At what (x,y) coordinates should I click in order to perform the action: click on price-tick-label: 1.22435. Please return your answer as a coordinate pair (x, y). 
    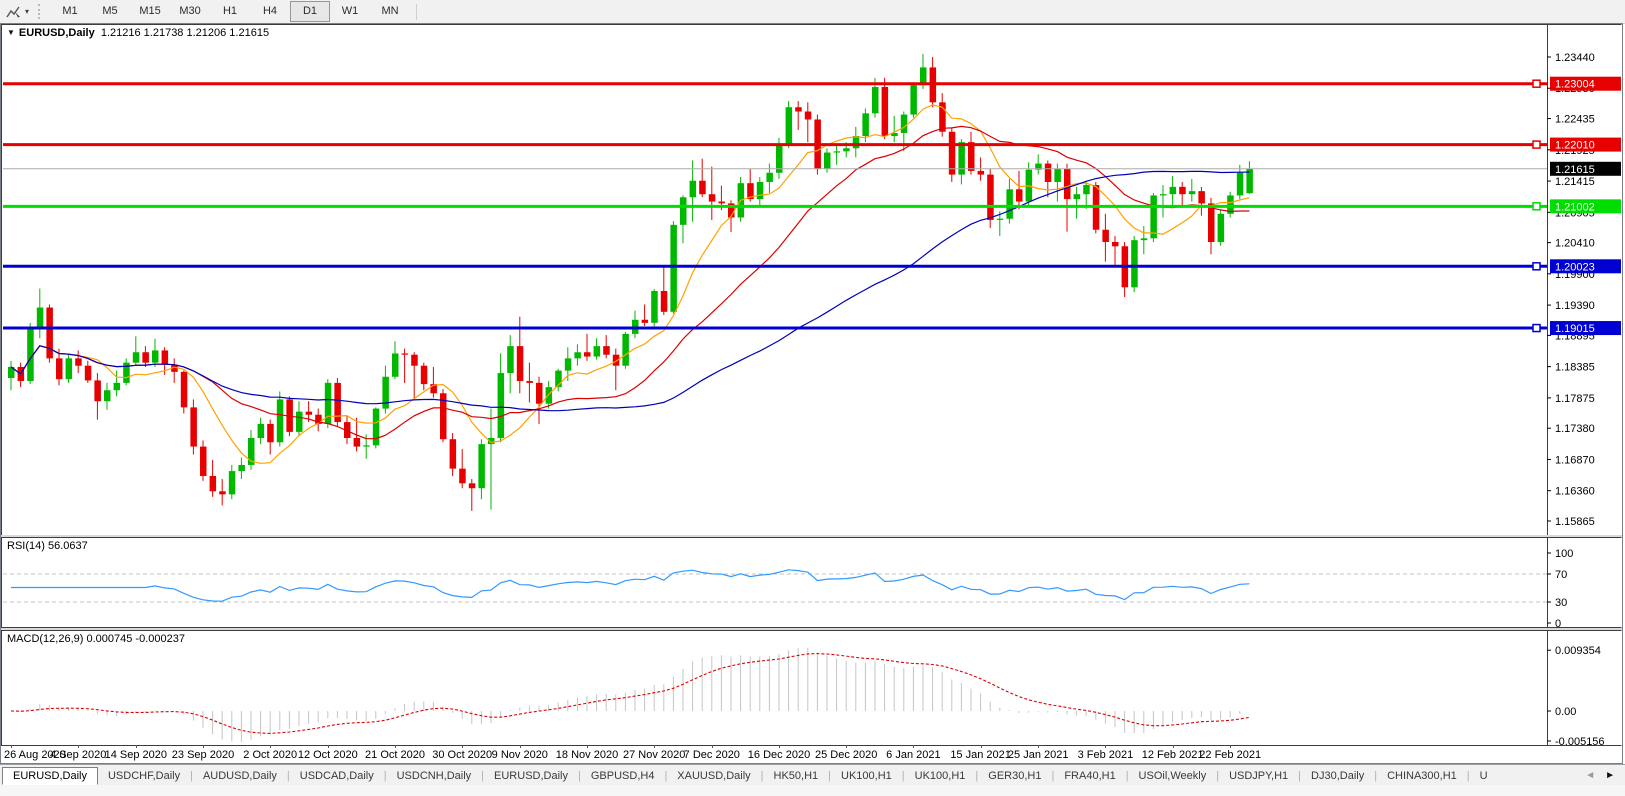
    Looking at the image, I should click on (1575, 120).